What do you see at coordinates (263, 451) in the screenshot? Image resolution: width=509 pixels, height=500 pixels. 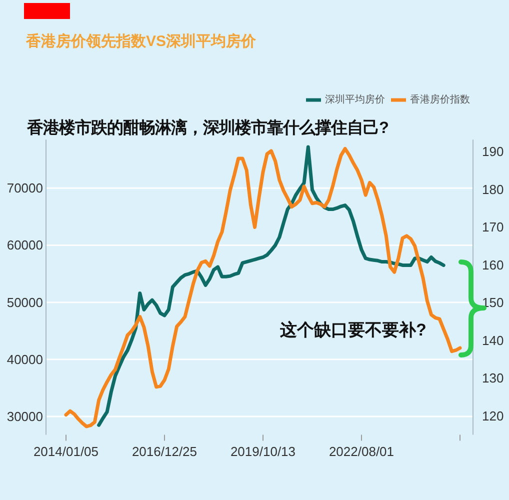 I see `x-tick-label: 2019/10/13` at bounding box center [263, 451].